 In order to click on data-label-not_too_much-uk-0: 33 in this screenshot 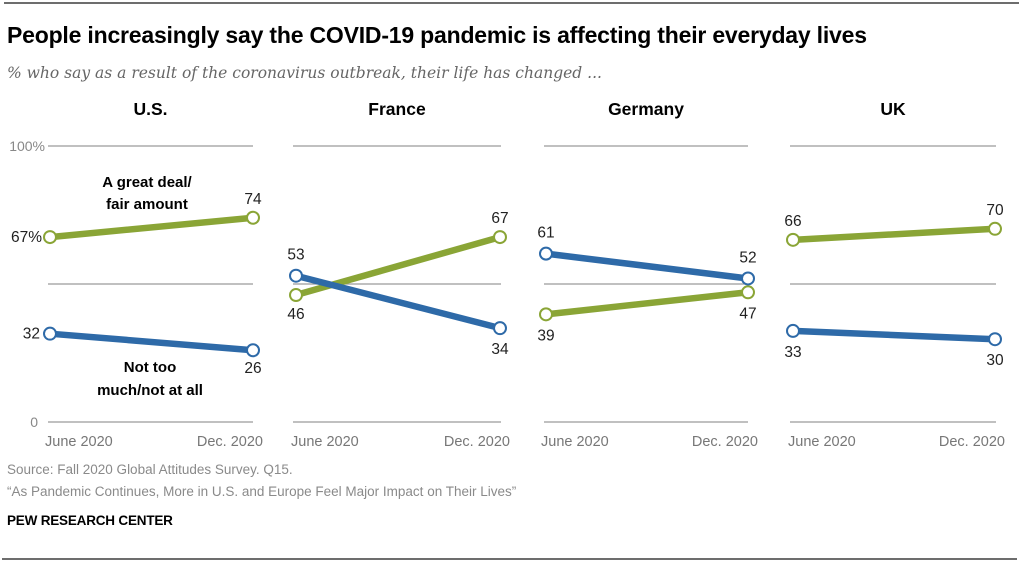, I will do `click(792, 352)`.